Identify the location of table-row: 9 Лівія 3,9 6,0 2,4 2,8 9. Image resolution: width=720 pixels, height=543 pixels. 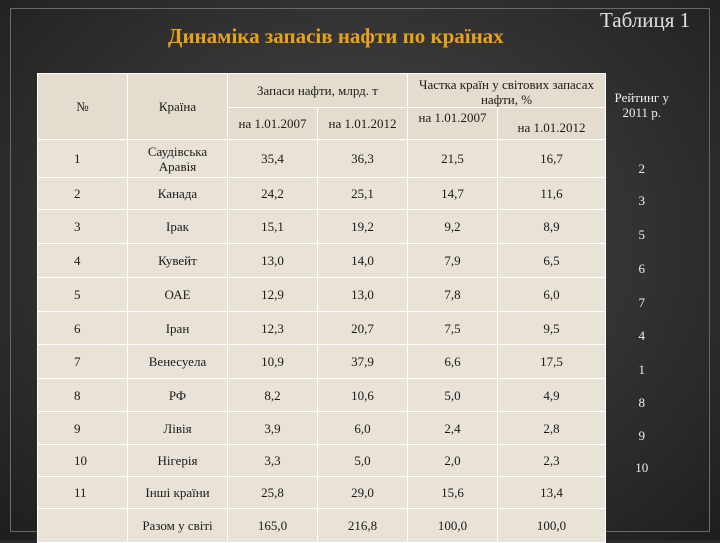
(357, 428).